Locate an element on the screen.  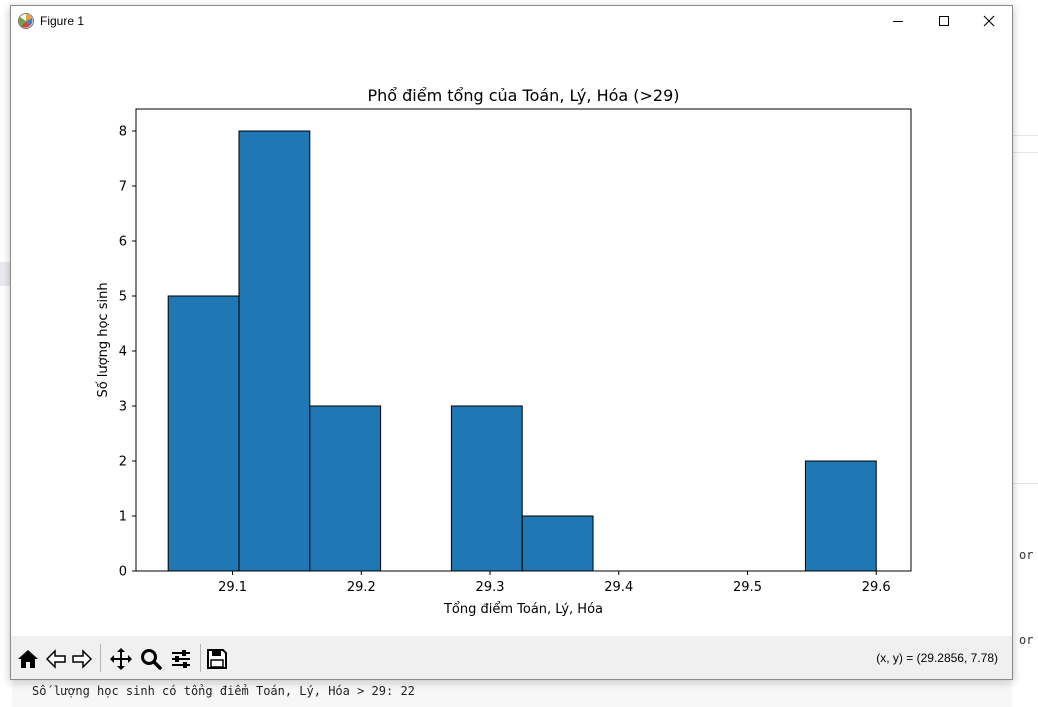
cursor-coordinates: (x, y) = (29.2856, 7.78) is located at coordinates (937, 658).